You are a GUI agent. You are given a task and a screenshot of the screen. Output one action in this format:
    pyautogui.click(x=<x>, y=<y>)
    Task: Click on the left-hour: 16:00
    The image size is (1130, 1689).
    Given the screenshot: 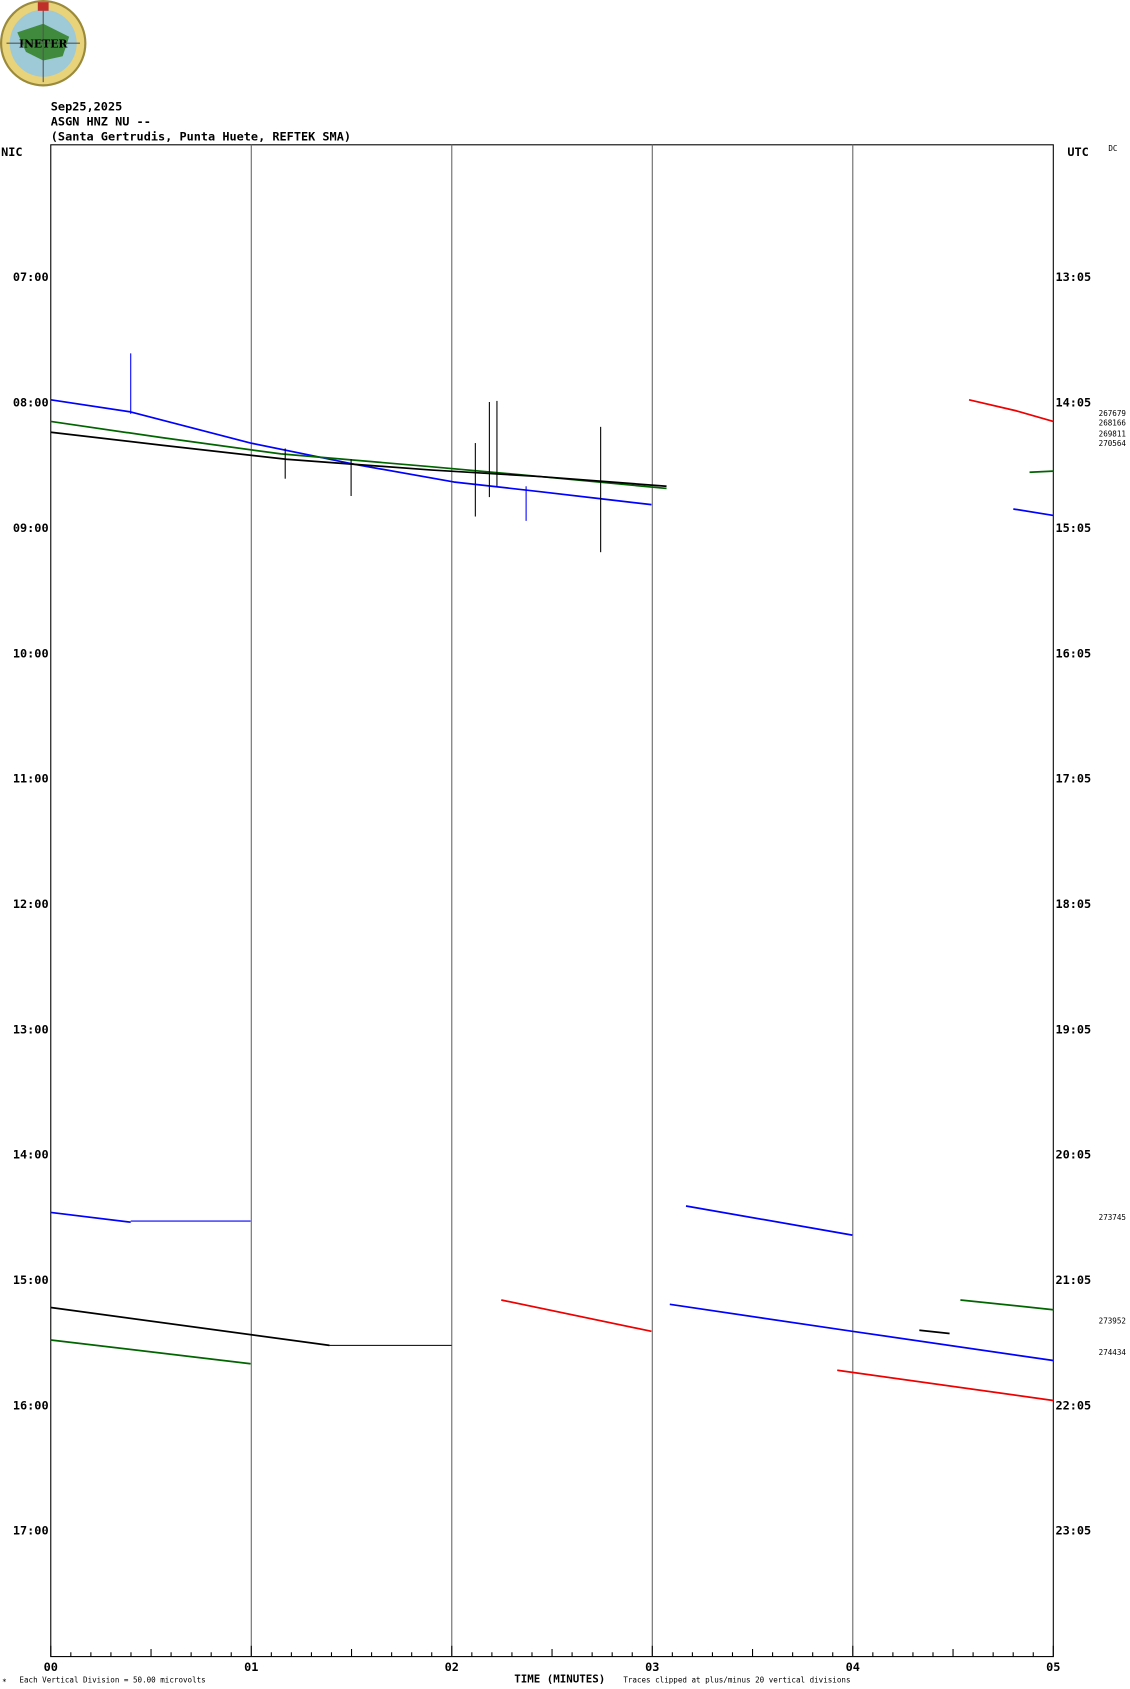 What is the action you would take?
    pyautogui.click(x=31, y=1405)
    